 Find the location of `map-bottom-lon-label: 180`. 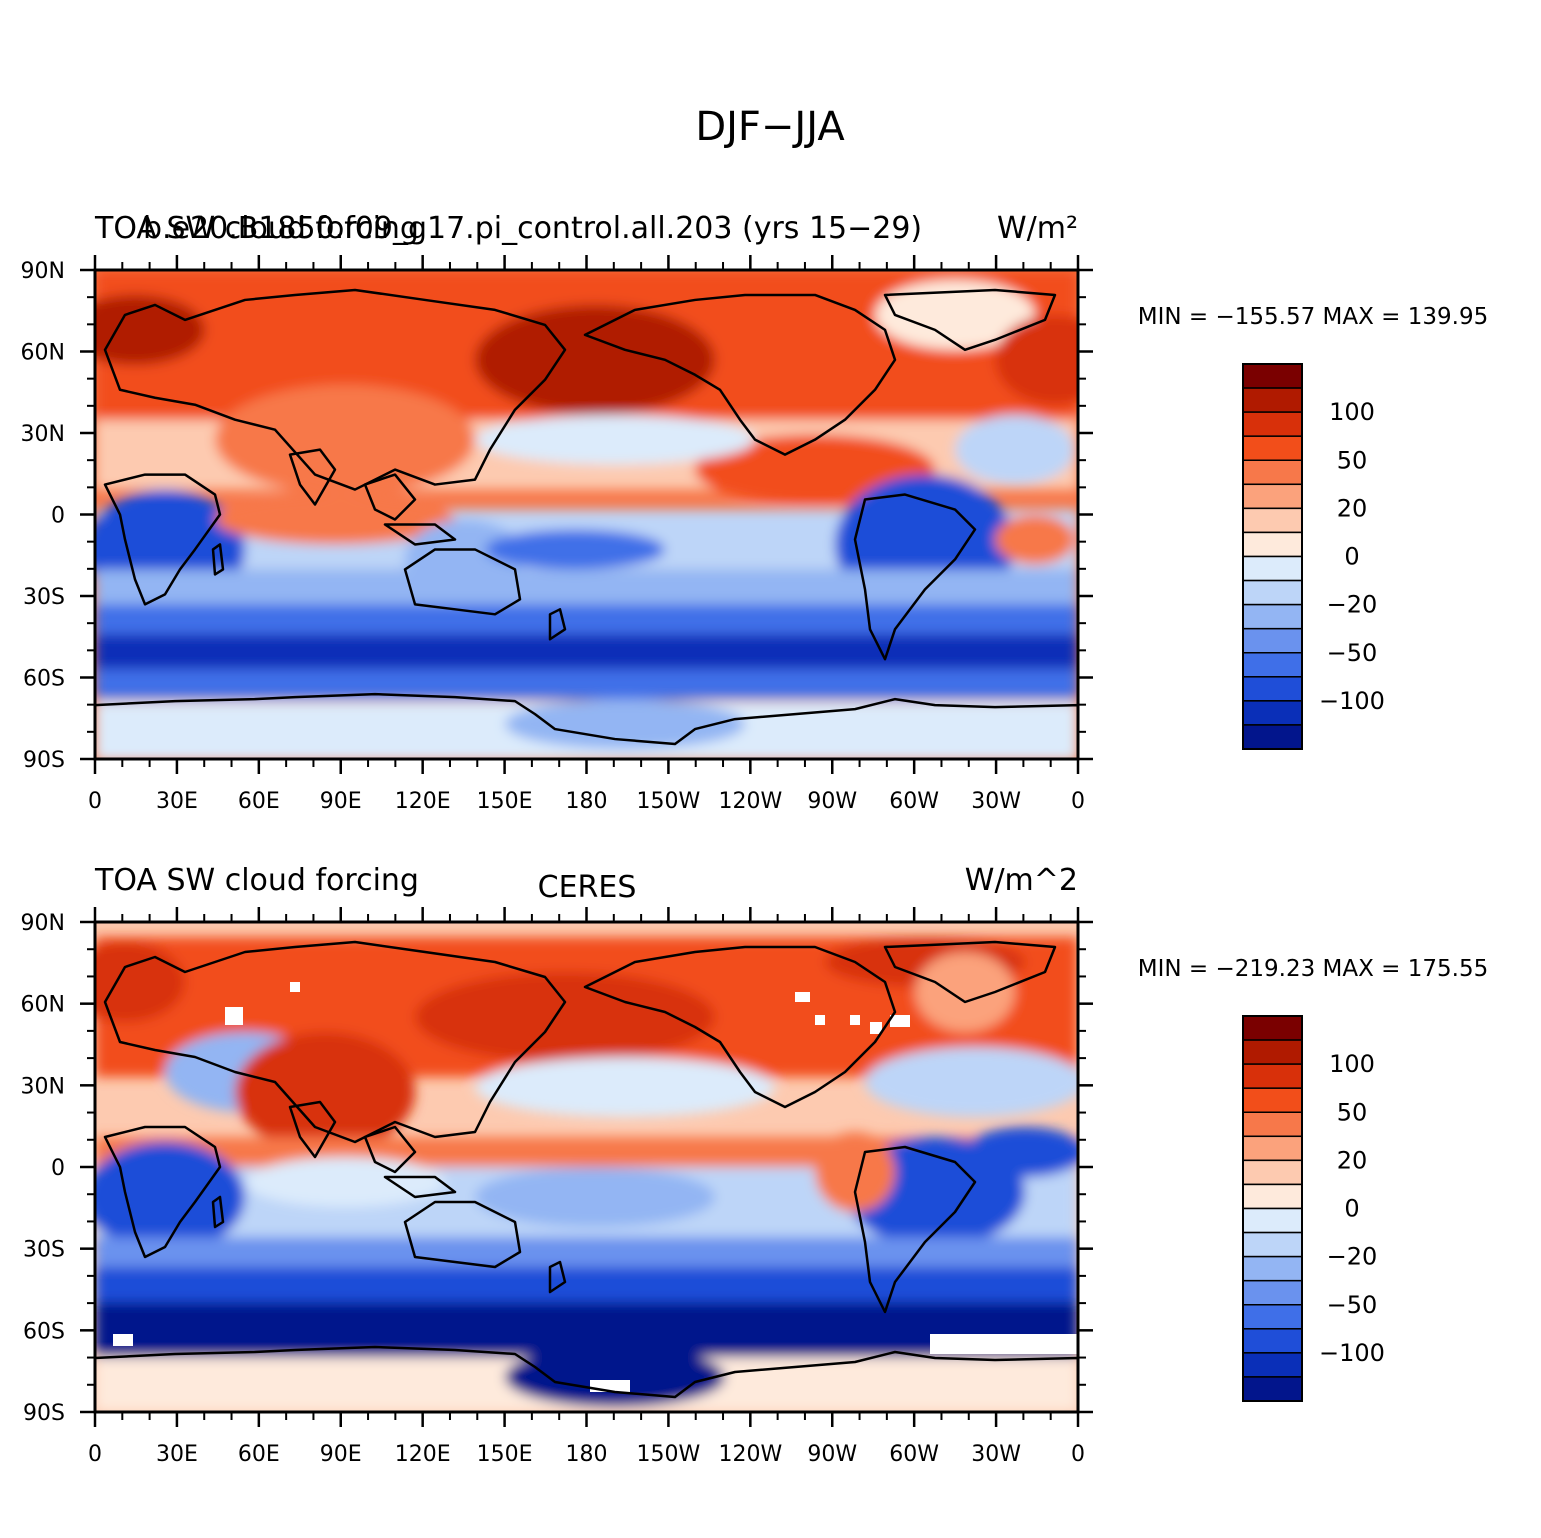

map-bottom-lon-label: 180 is located at coordinates (587, 1454).